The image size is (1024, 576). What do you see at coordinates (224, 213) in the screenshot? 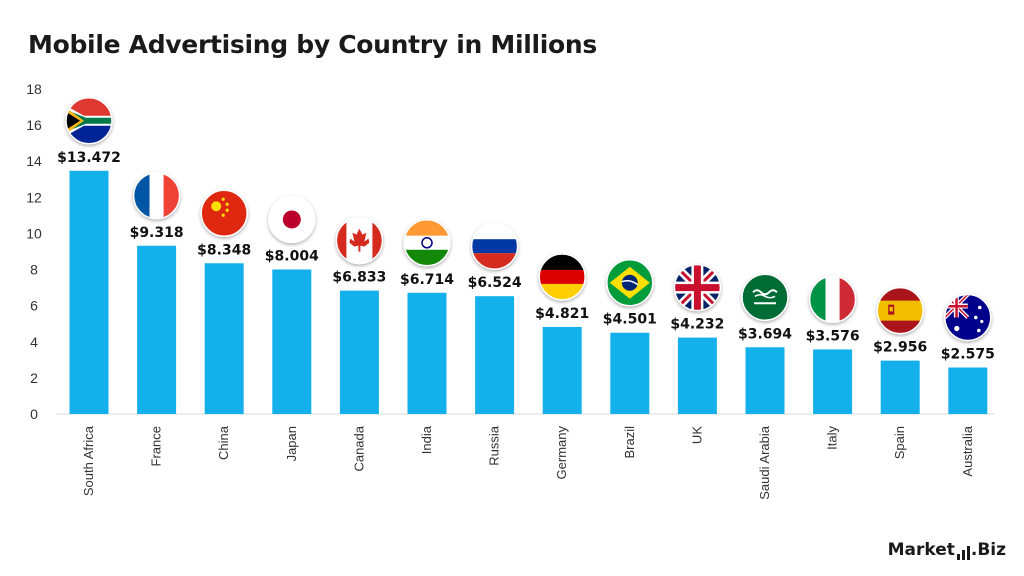
I see `china-flag-icon` at bounding box center [224, 213].